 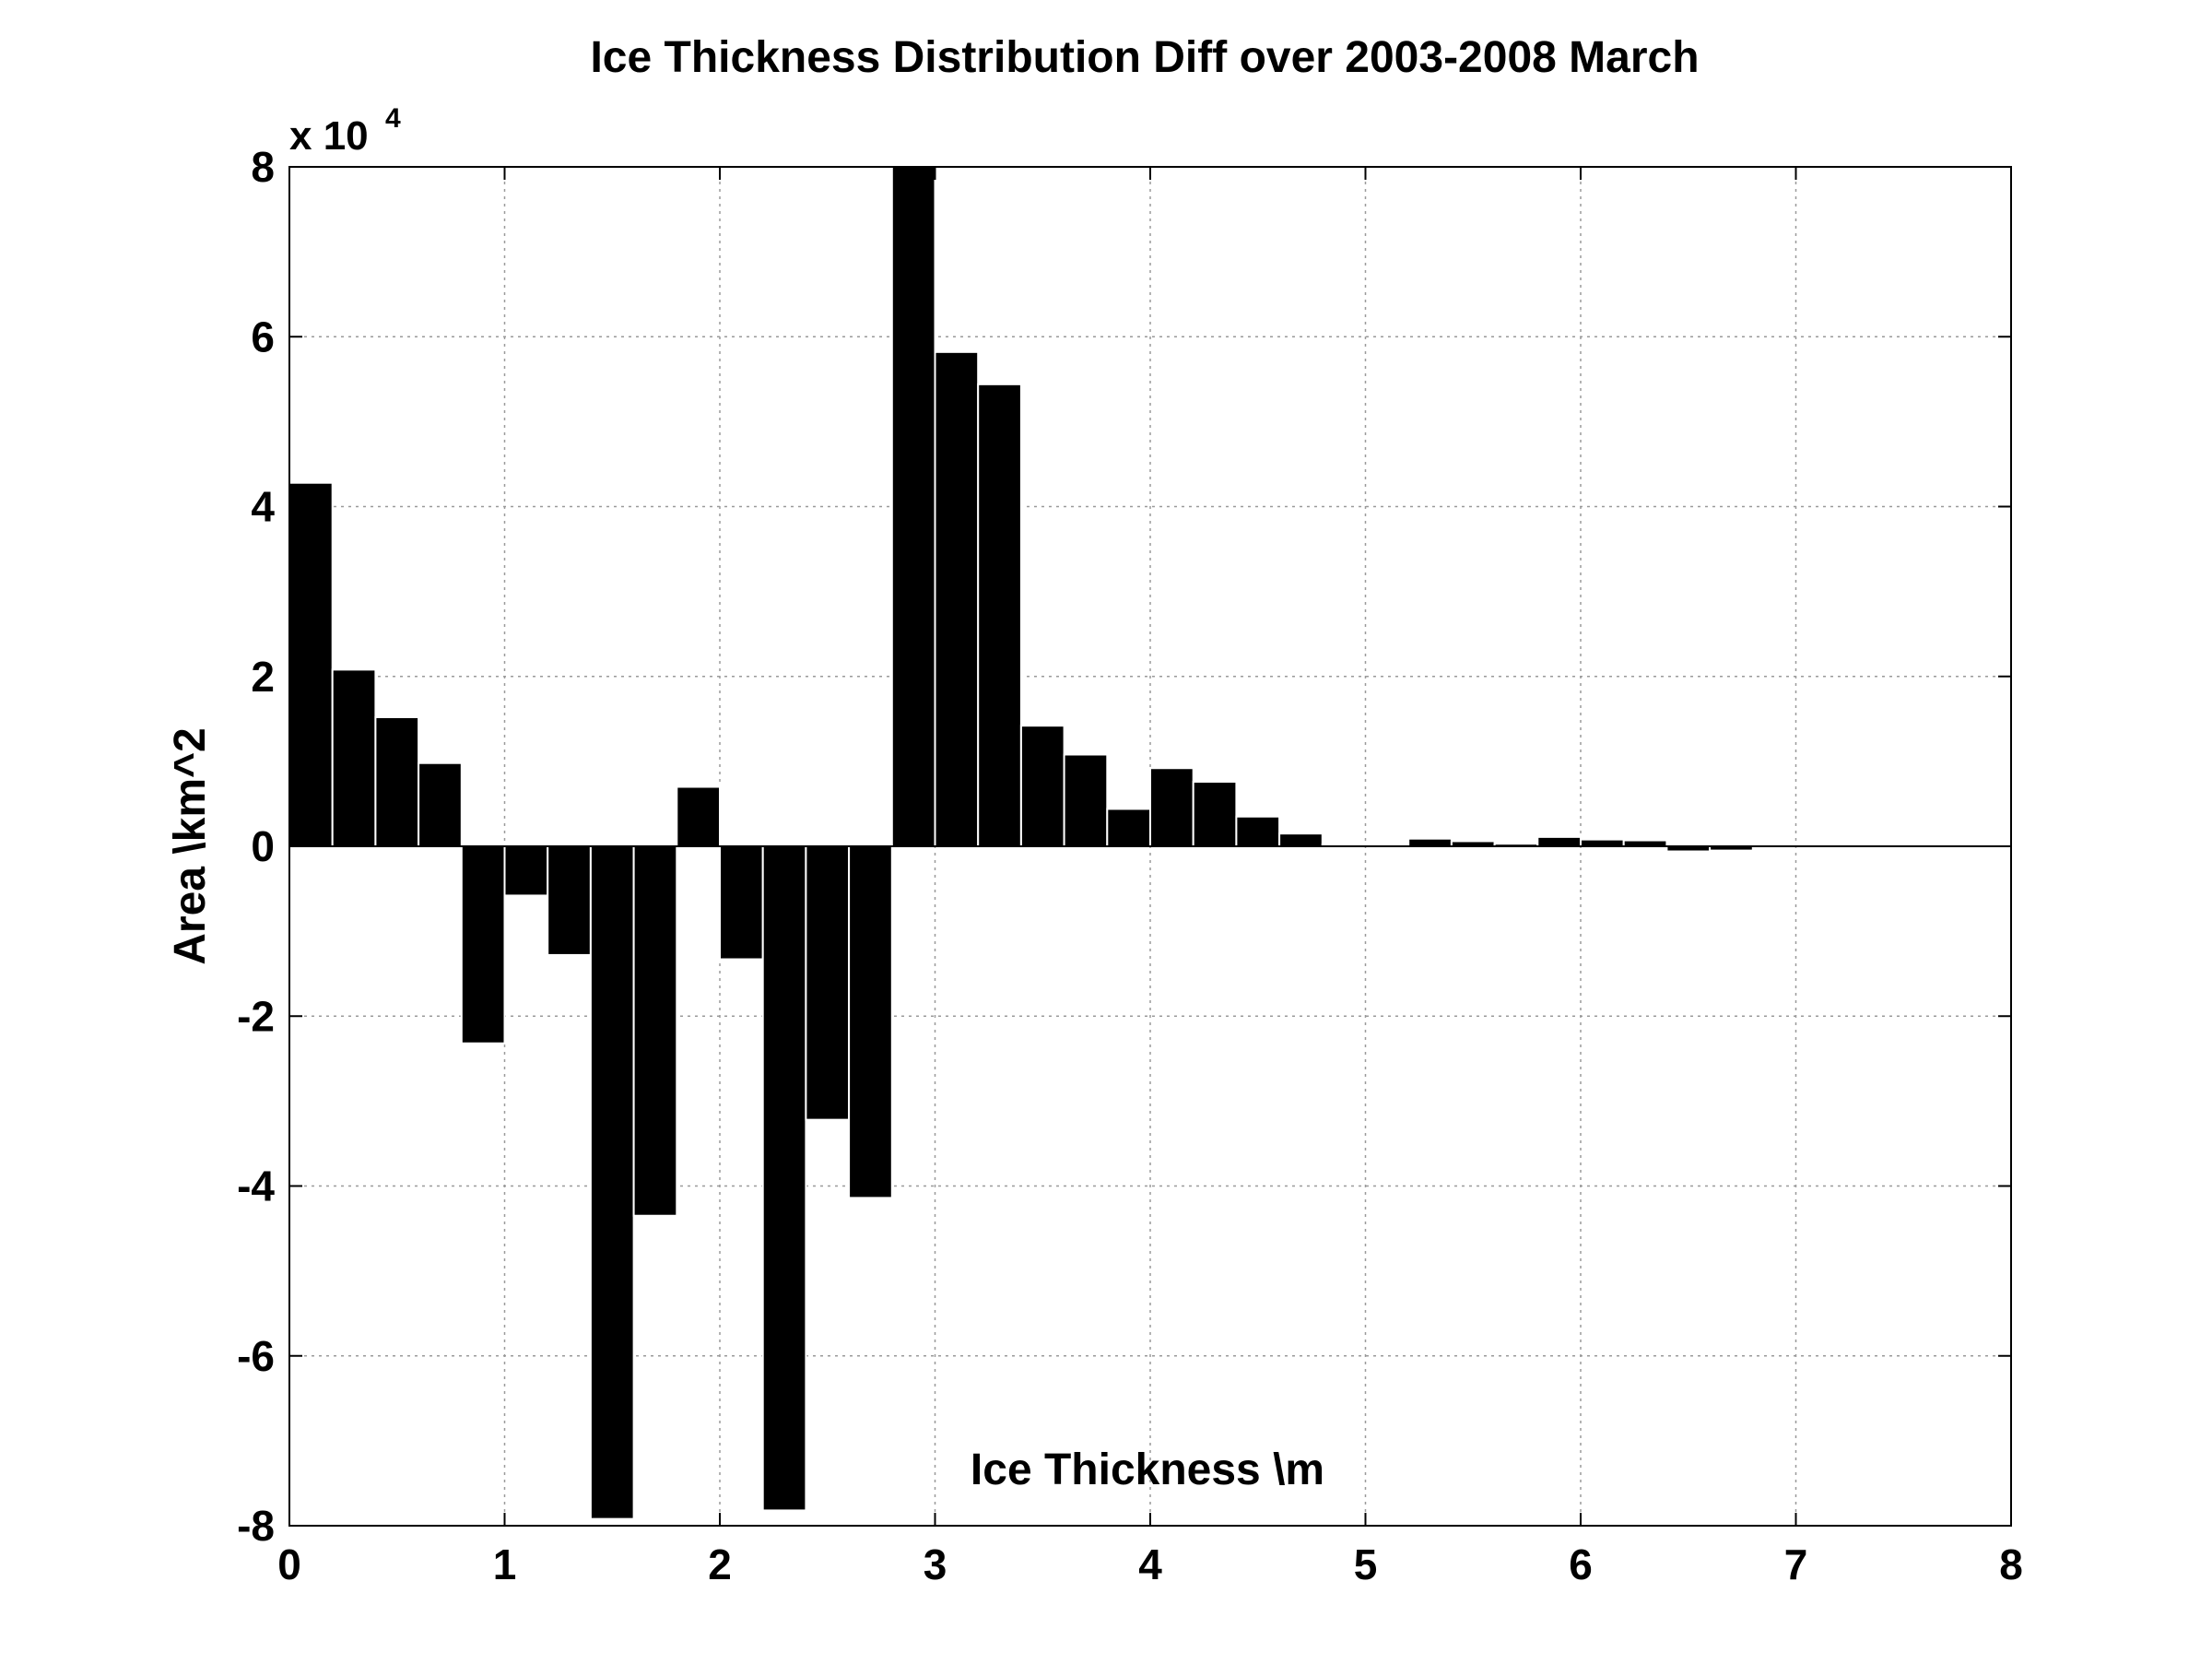 I want to click on y-tick-label: -2, so click(x=256, y=1016).